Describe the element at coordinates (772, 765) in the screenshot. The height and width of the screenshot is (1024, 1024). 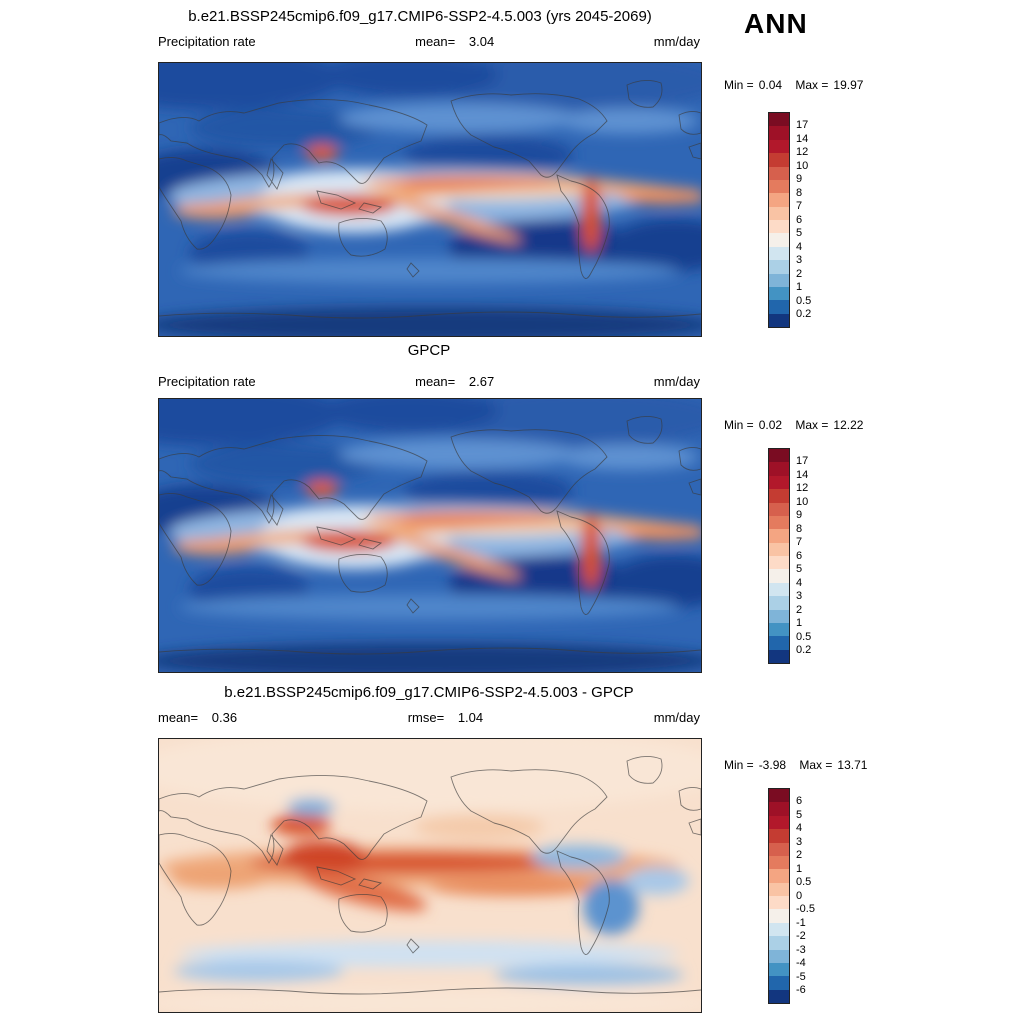
I see `panel3-min-value: -3.98` at that location.